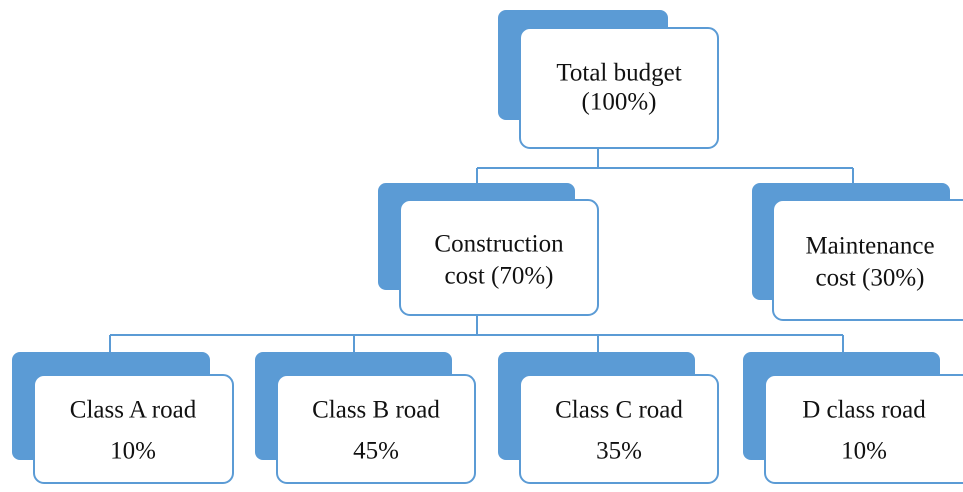  I want to click on node-label: 35%, so click(619, 451).